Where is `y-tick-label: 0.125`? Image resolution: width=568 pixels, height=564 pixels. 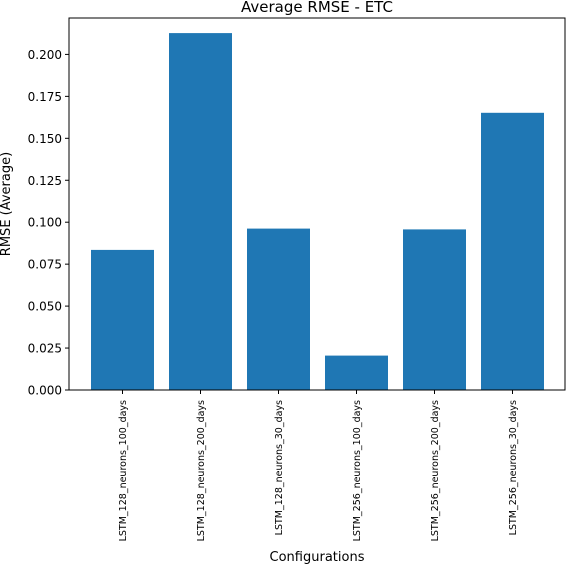
y-tick-label: 0.125 is located at coordinates (45, 181).